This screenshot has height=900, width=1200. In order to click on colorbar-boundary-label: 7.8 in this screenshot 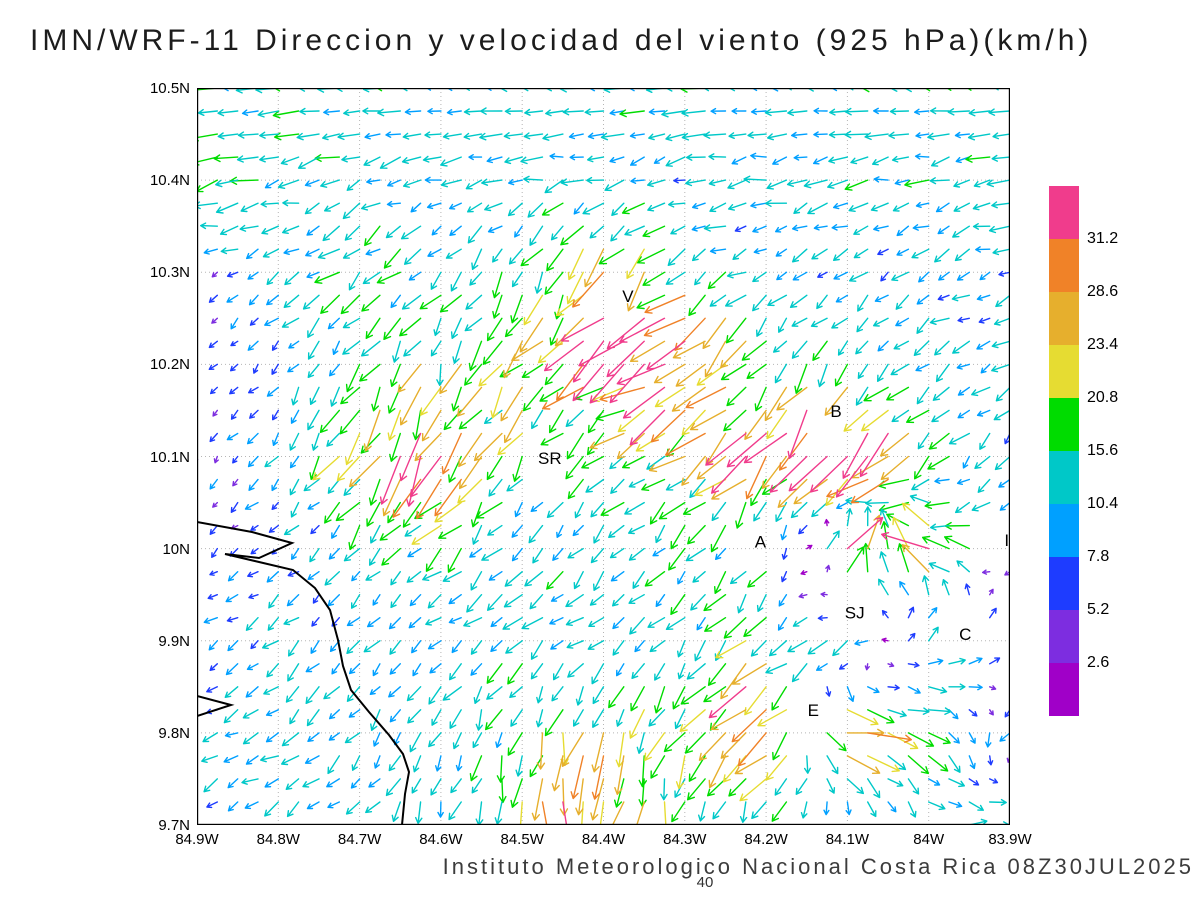, I will do `click(1098, 556)`.